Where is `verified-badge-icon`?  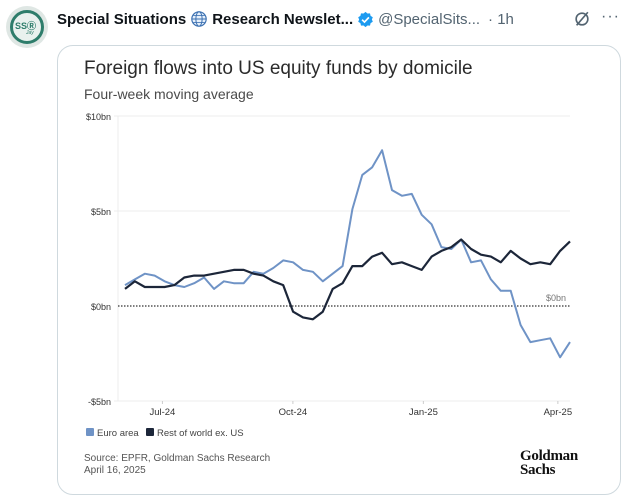
verified-badge-icon is located at coordinates (365, 19).